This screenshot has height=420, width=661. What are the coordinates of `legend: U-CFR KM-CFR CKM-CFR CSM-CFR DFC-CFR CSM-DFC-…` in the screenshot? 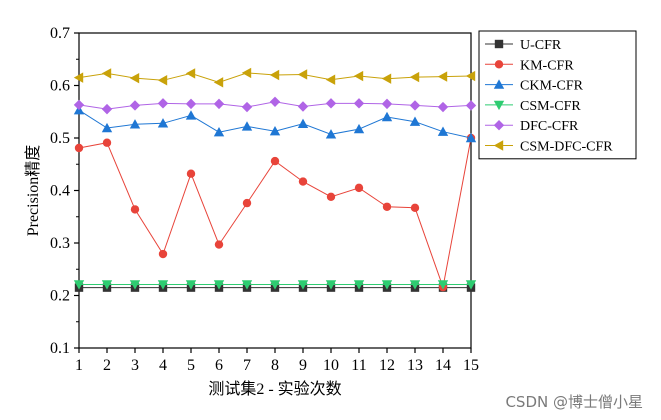 It's located at (557, 95).